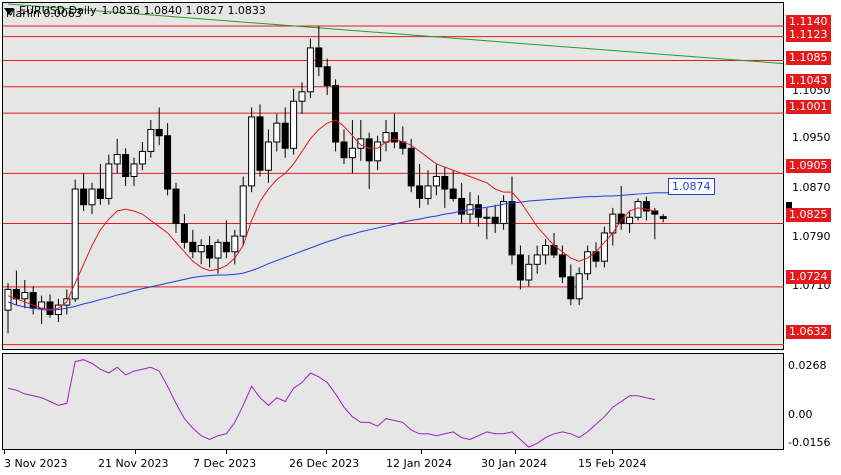 This screenshot has width=841, height=475. I want to click on marlin-line, so click(331, 403).